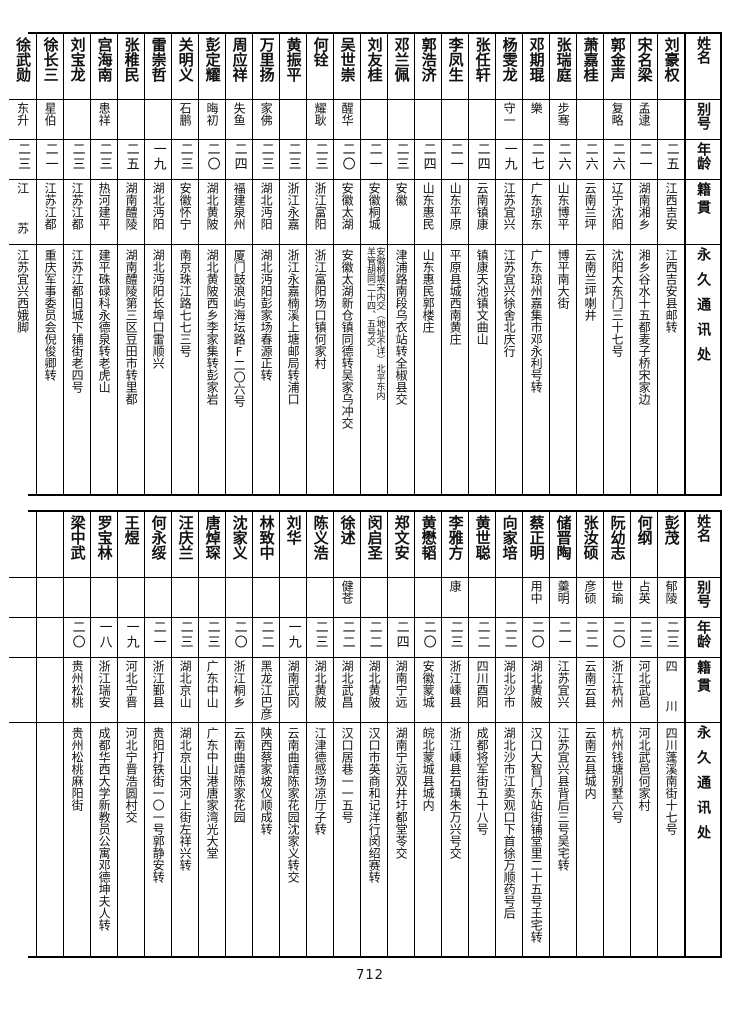 The height and width of the screenshot is (1022, 750). I want to click on cell-name-text: 邓期琨, so click(536, 59).